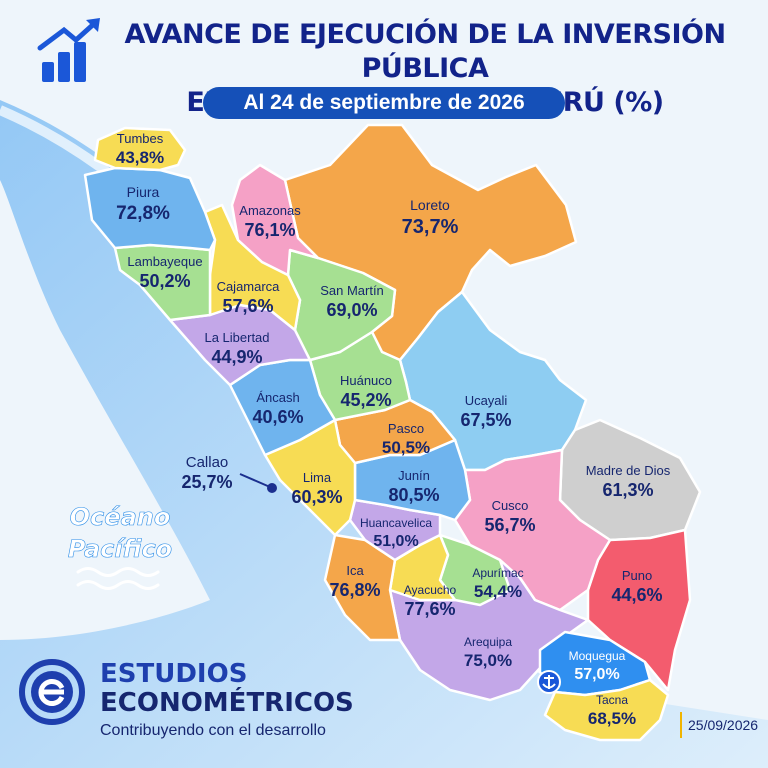  Describe the element at coordinates (52, 692) in the screenshot. I see `logo-e-icon` at that location.